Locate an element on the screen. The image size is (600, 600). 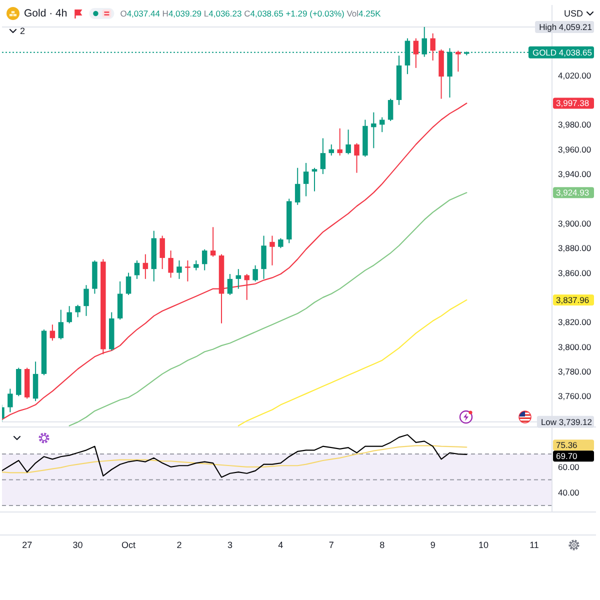
y-tick-label: 3,900.00 is located at coordinates (575, 223).